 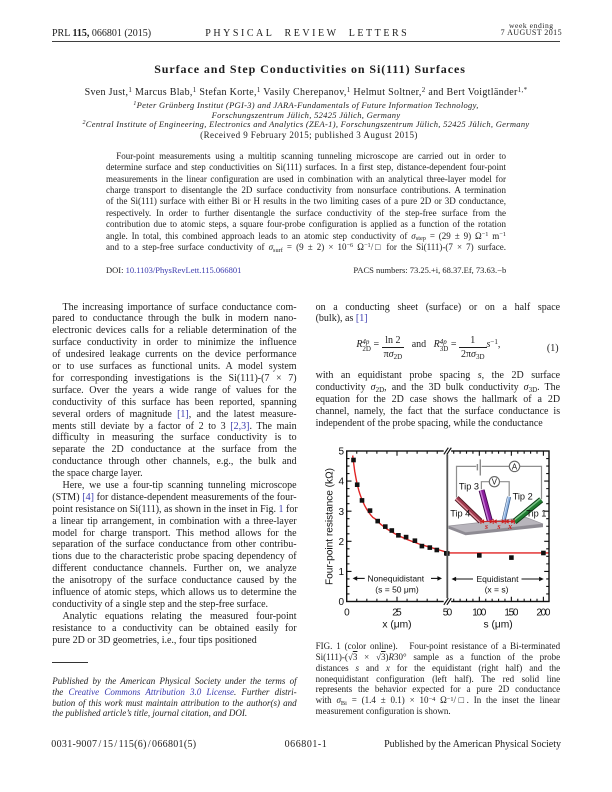 What do you see at coordinates (497, 590) in the screenshot?
I see `svg-text: (x = s)` at bounding box center [497, 590].